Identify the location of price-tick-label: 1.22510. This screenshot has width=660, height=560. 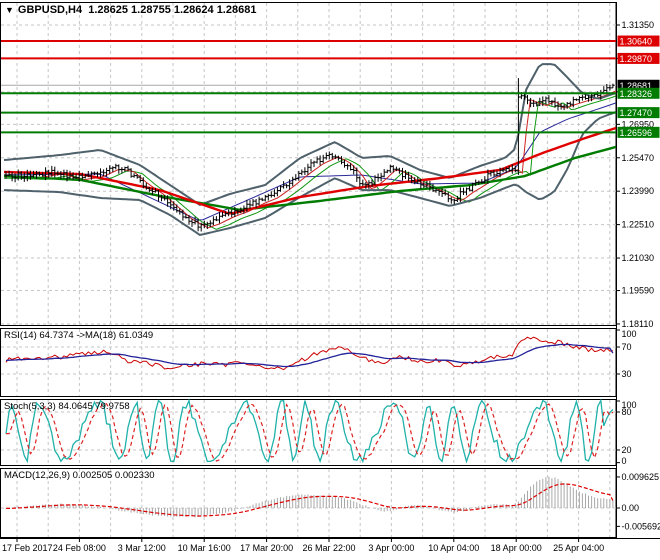
(638, 225).